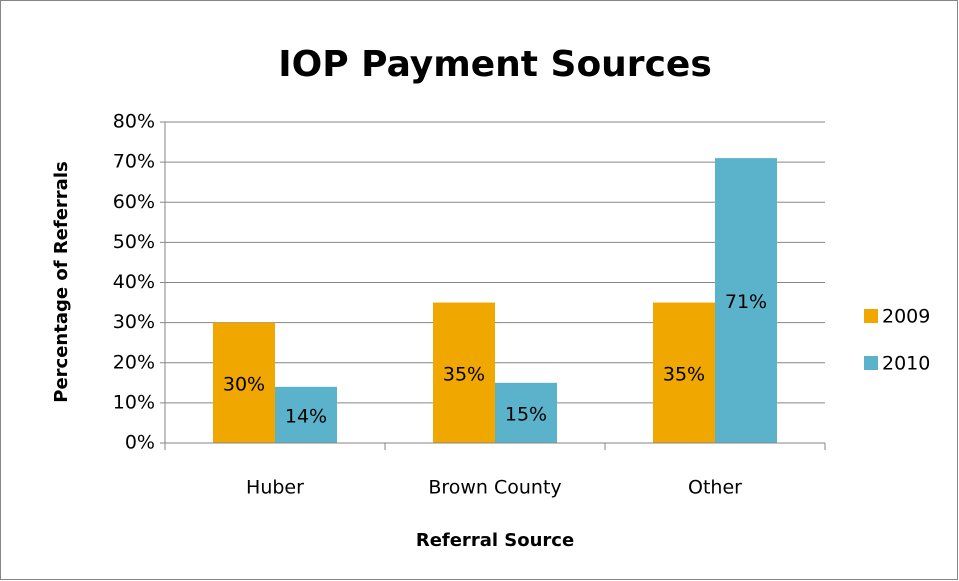  What do you see at coordinates (134, 242) in the screenshot?
I see `y-tick-label: 50%` at bounding box center [134, 242].